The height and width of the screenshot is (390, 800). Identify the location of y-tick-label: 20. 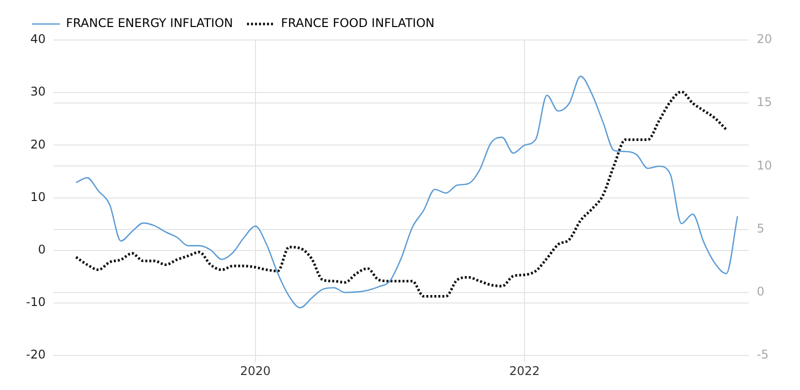
(38, 144).